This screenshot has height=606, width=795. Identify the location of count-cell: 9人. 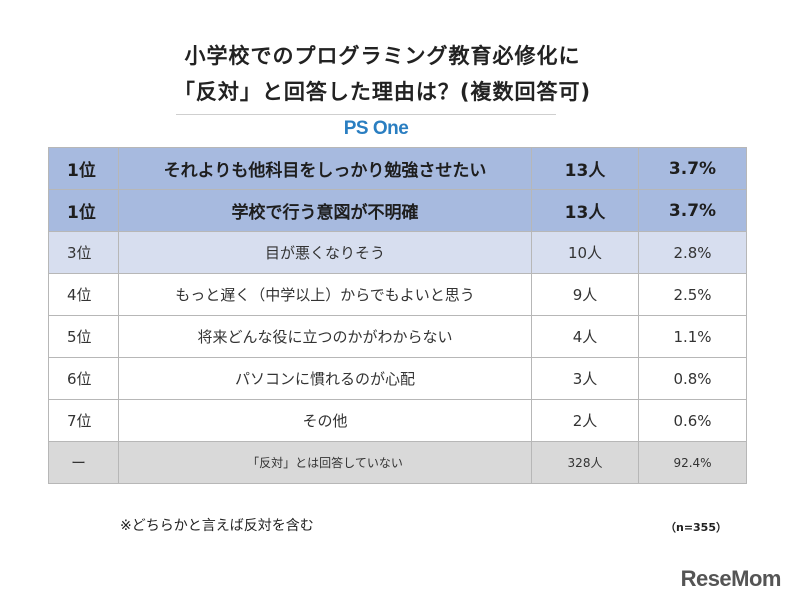
(585, 294).